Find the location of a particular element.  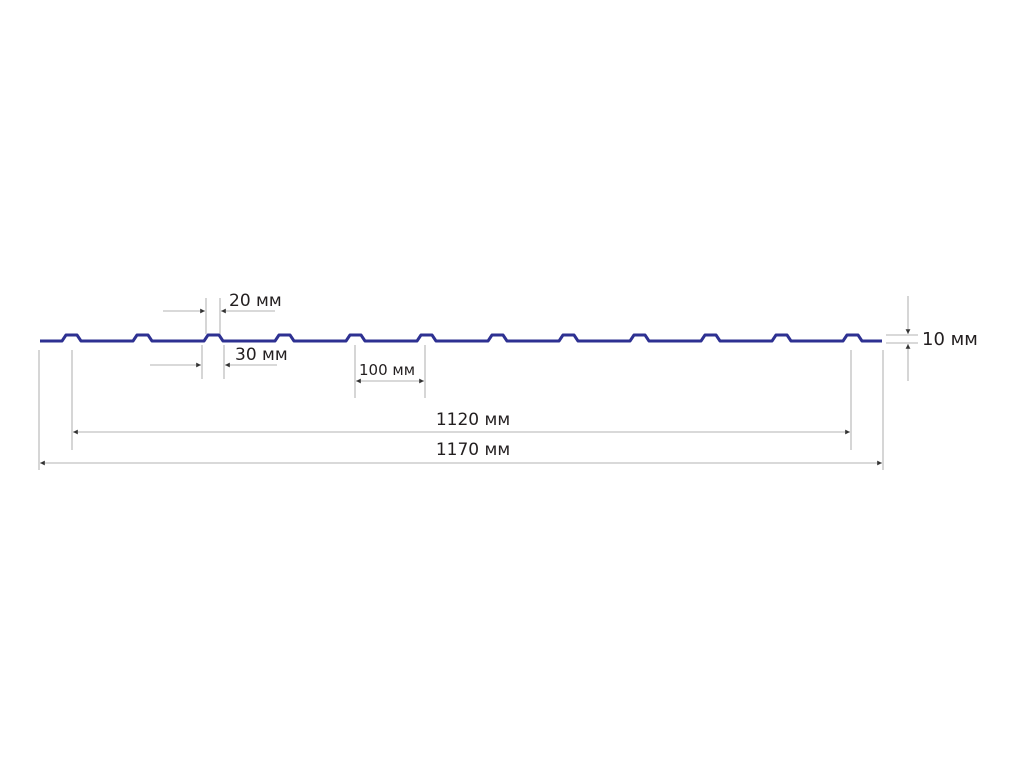

label-useful-width: 1120 мм is located at coordinates (473, 420).